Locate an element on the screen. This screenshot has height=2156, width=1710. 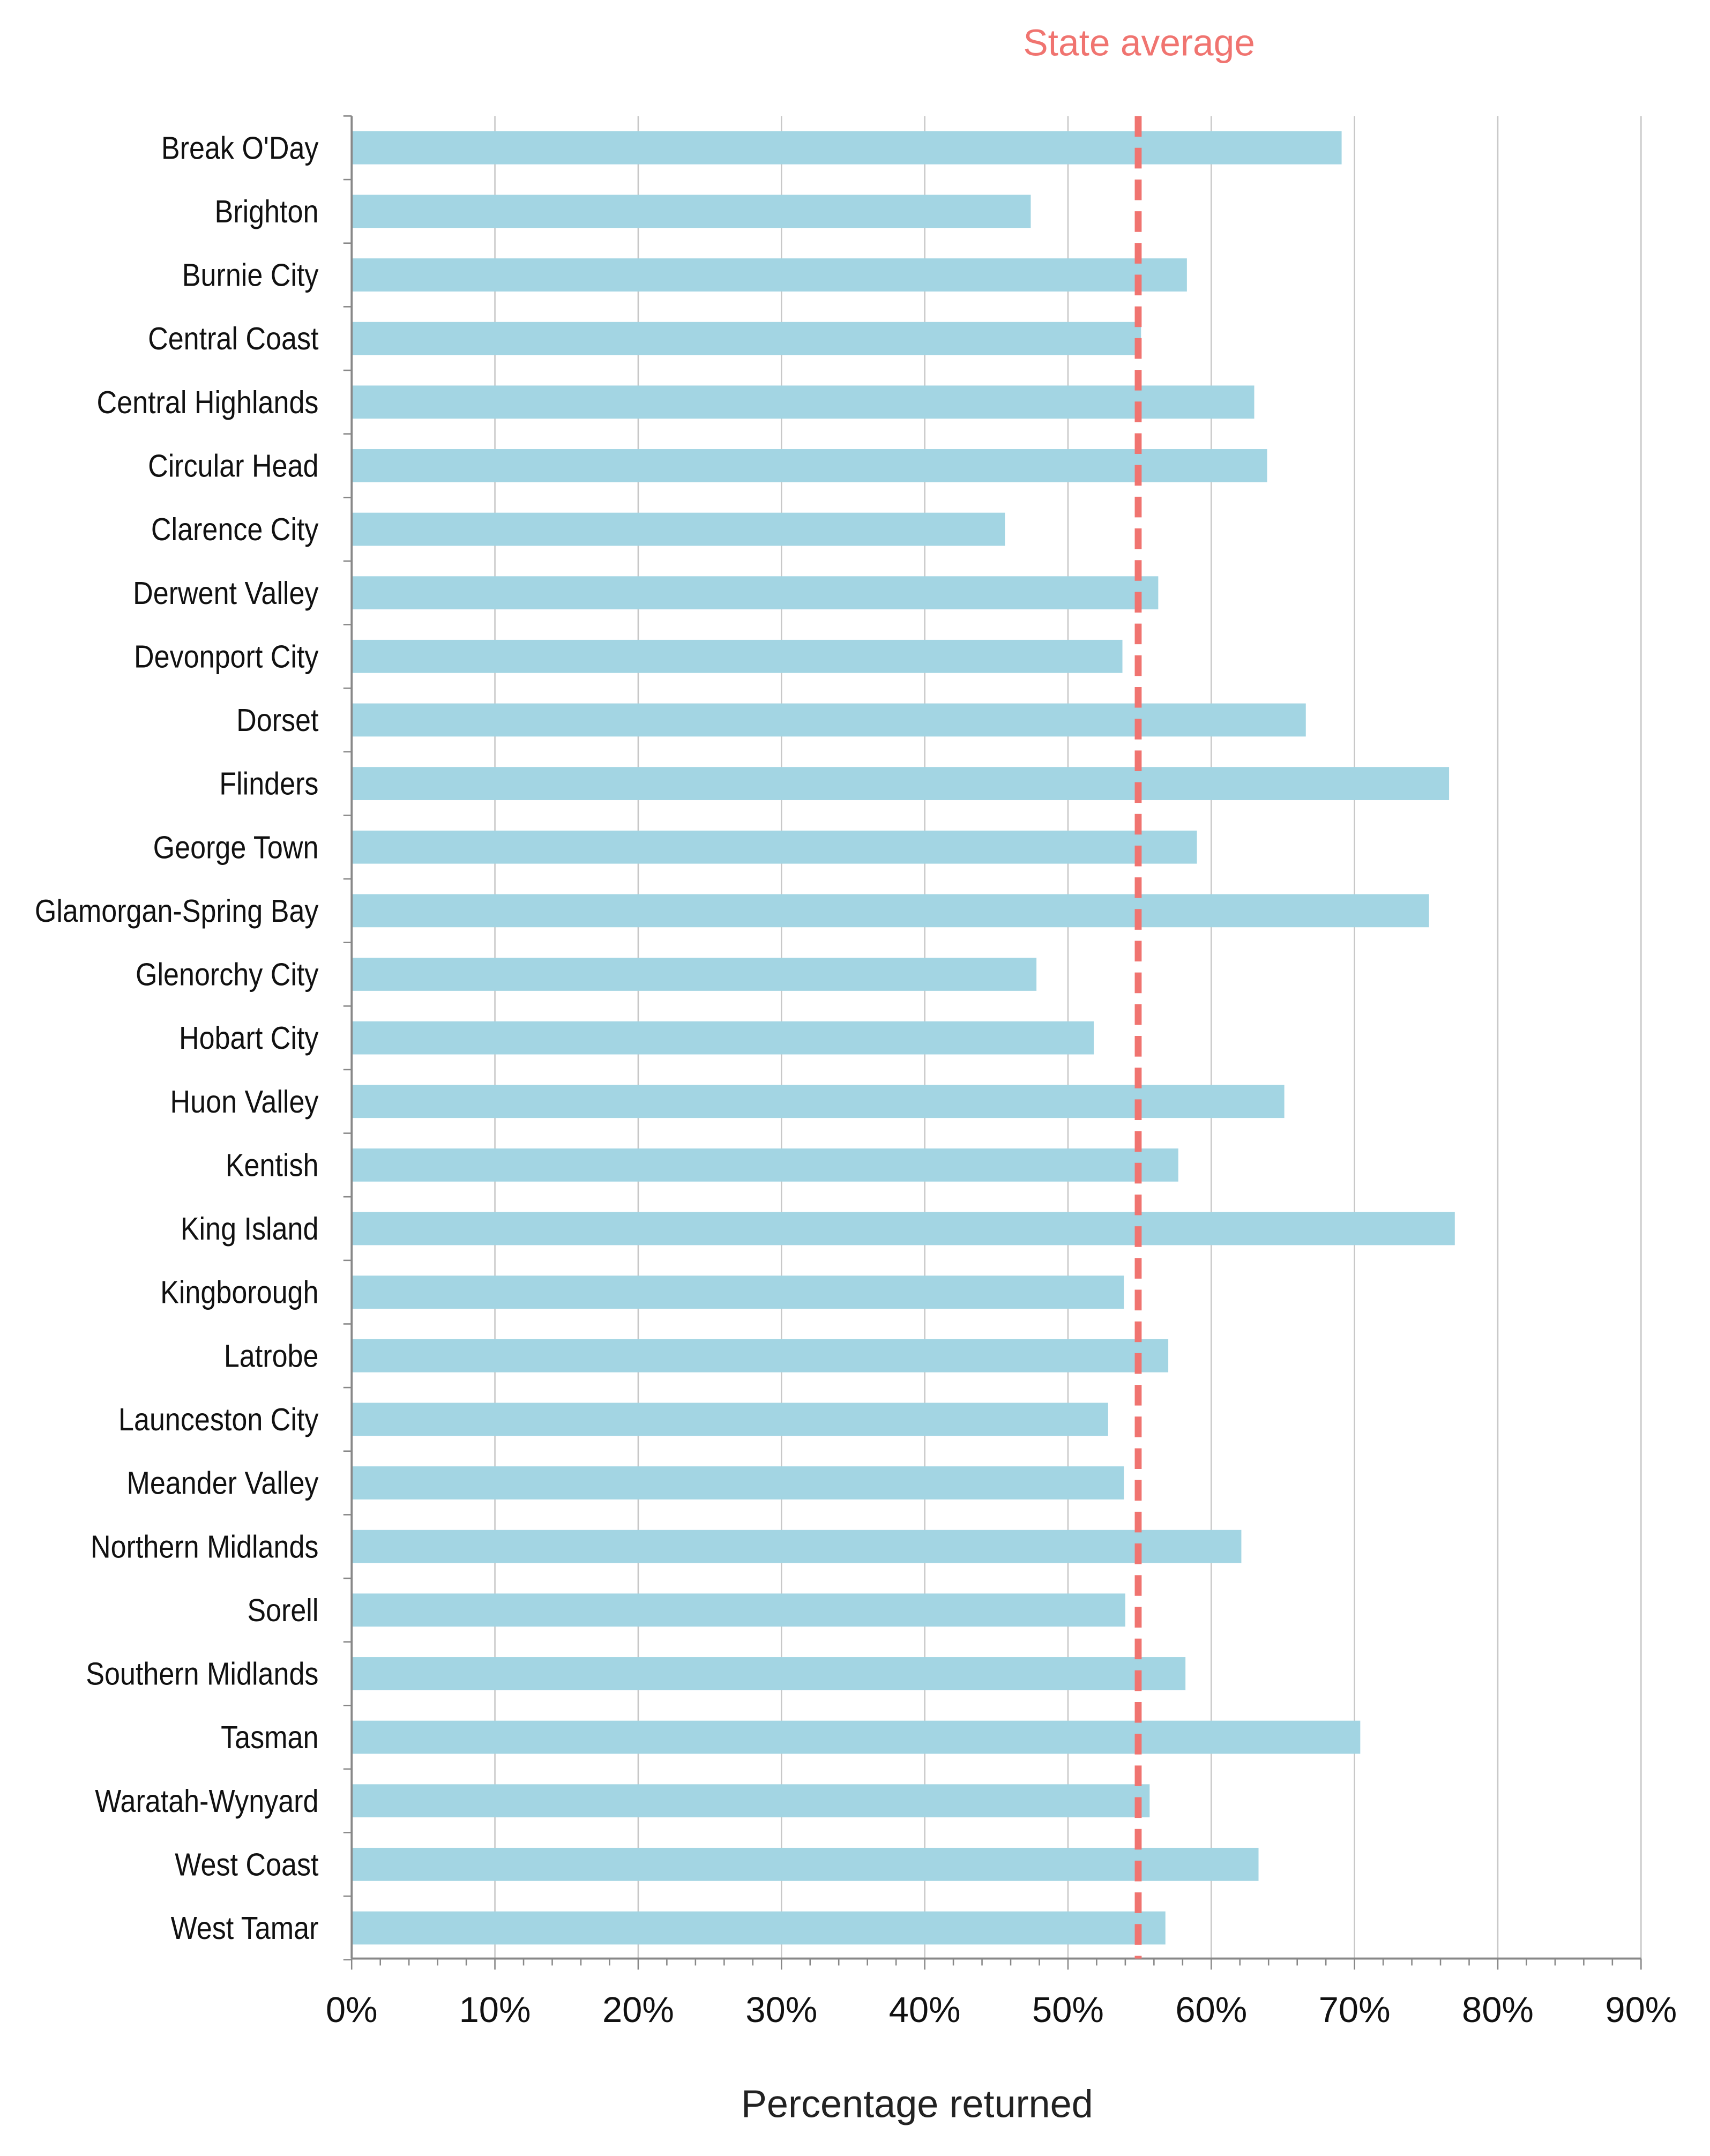
category-label: George Town is located at coordinates (236, 848).